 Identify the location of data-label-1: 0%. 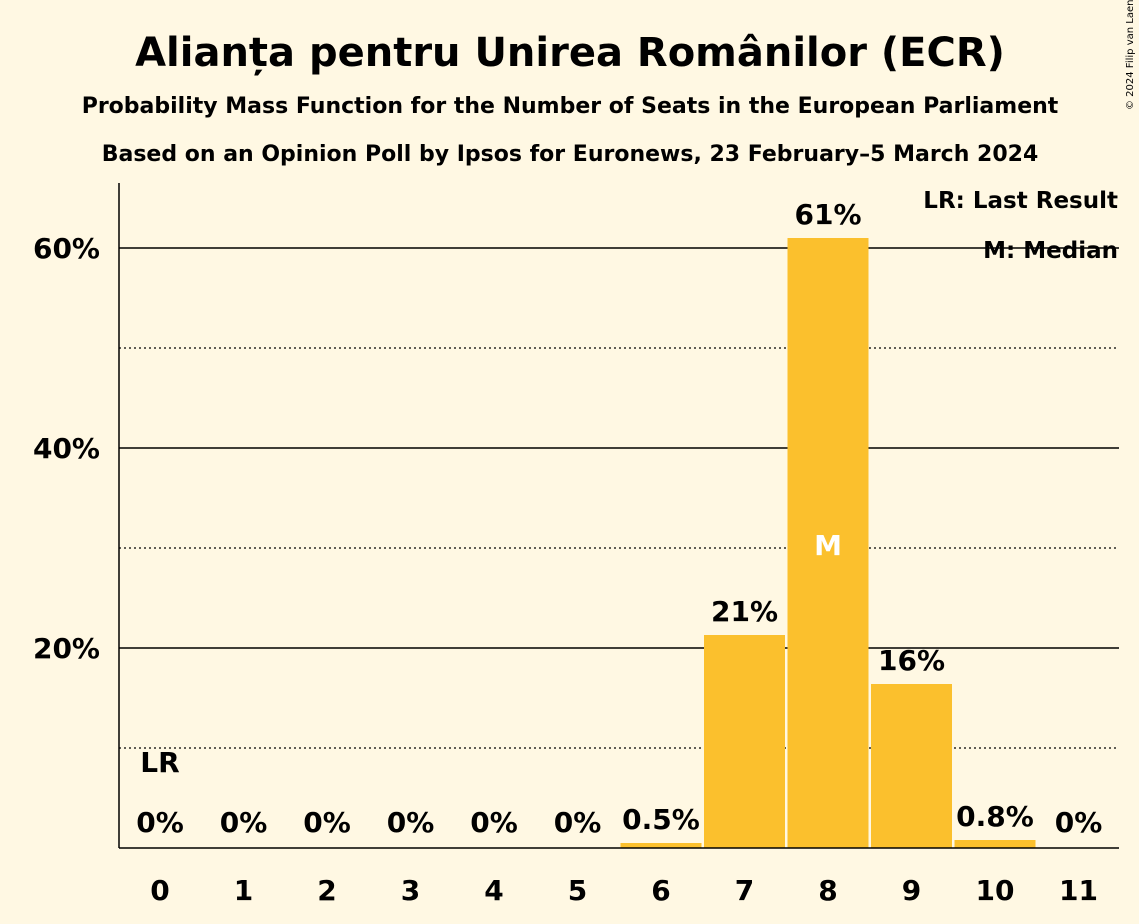
(244, 822).